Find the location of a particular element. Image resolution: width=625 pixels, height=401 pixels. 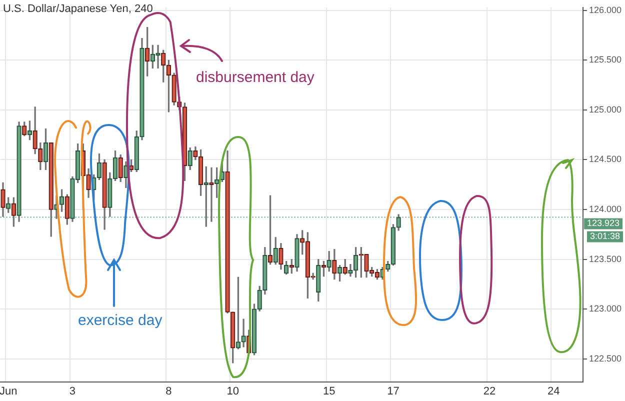

x-tick-label: 17 is located at coordinates (393, 391).